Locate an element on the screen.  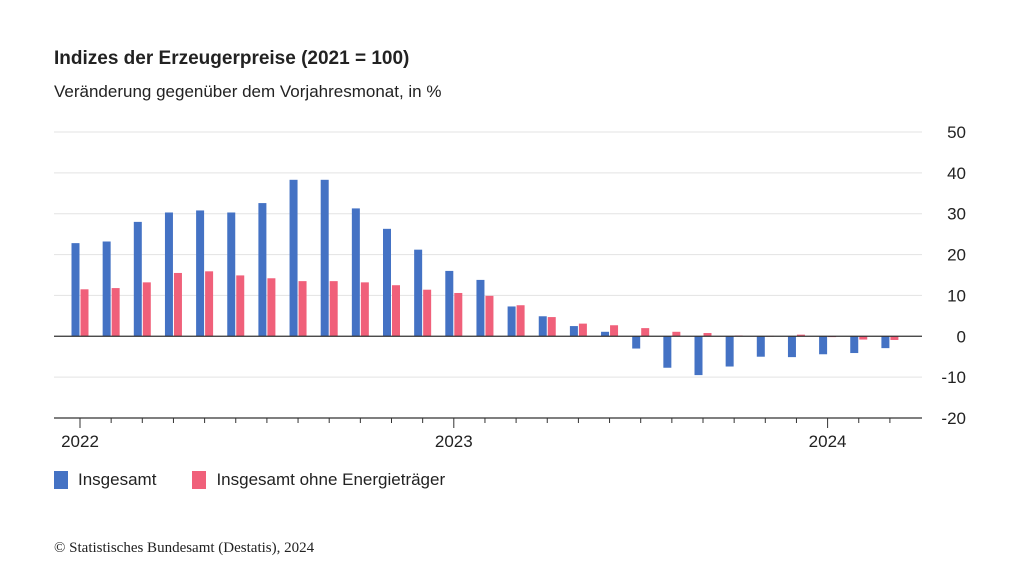
y-tick-label: 20 is located at coordinates (956, 255).